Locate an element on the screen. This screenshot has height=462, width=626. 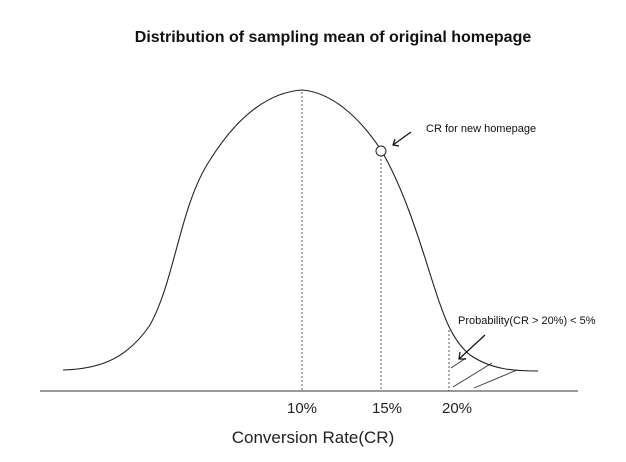
tail-hatch-region is located at coordinates (484, 373).